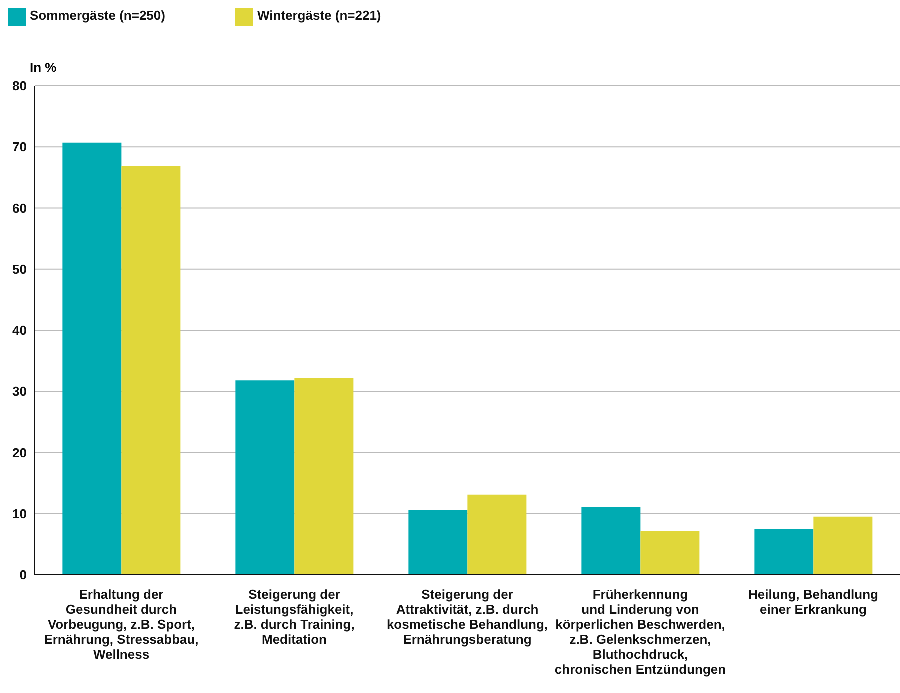 This screenshot has width=900, height=693. I want to click on y-tick-label: 30, so click(19, 392).